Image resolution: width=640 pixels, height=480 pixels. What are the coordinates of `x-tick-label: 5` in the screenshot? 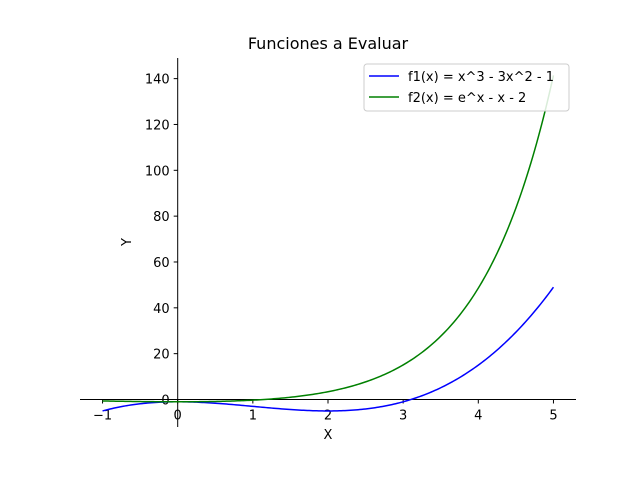 It's located at (553, 415).